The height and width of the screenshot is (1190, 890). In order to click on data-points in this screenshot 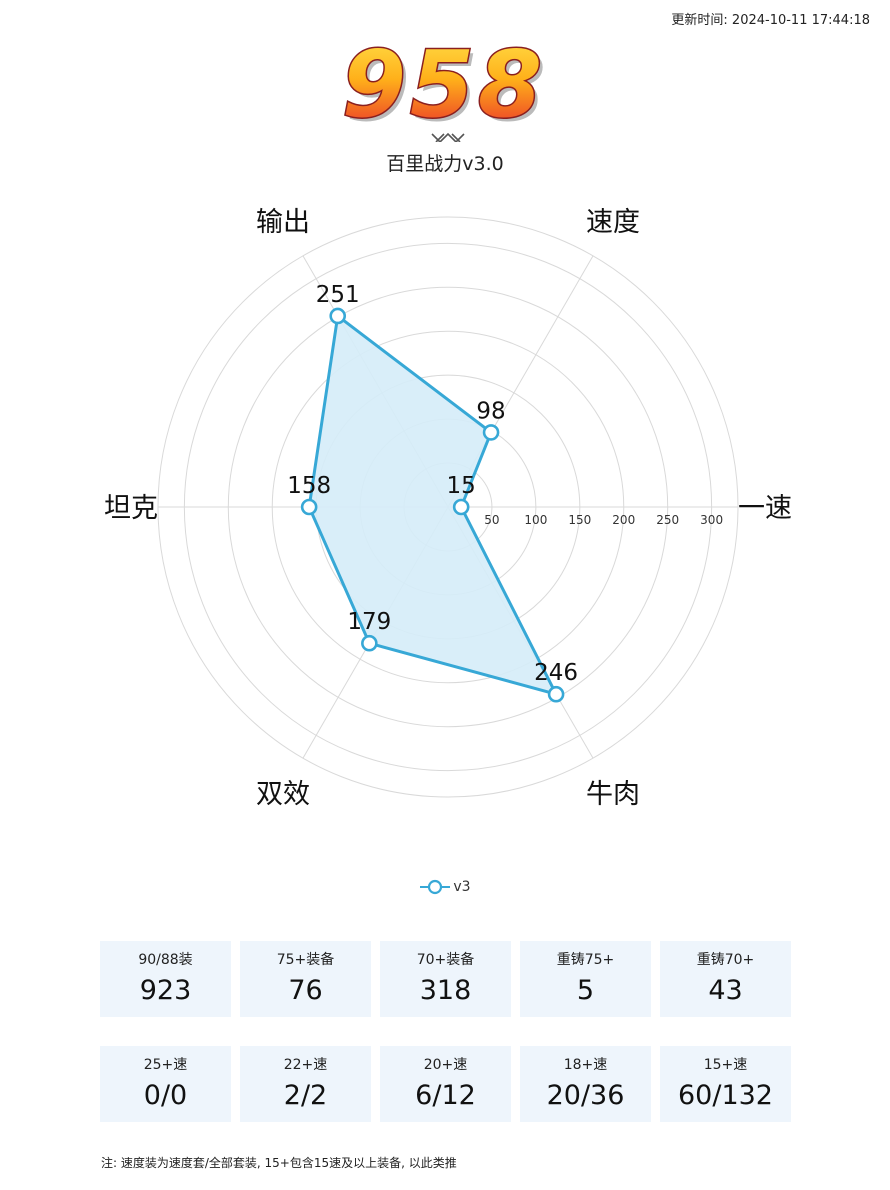, I will do `click(432, 505)`.